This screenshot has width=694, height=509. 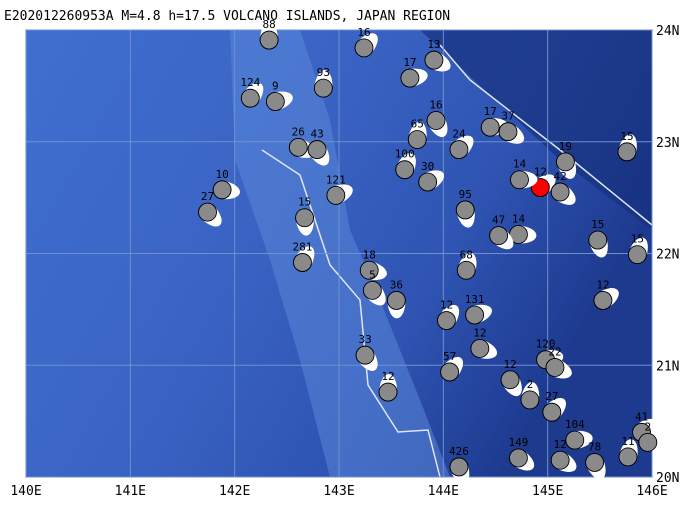 What do you see at coordinates (667, 478) in the screenshot?
I see `y-tick-label: 20N` at bounding box center [667, 478].